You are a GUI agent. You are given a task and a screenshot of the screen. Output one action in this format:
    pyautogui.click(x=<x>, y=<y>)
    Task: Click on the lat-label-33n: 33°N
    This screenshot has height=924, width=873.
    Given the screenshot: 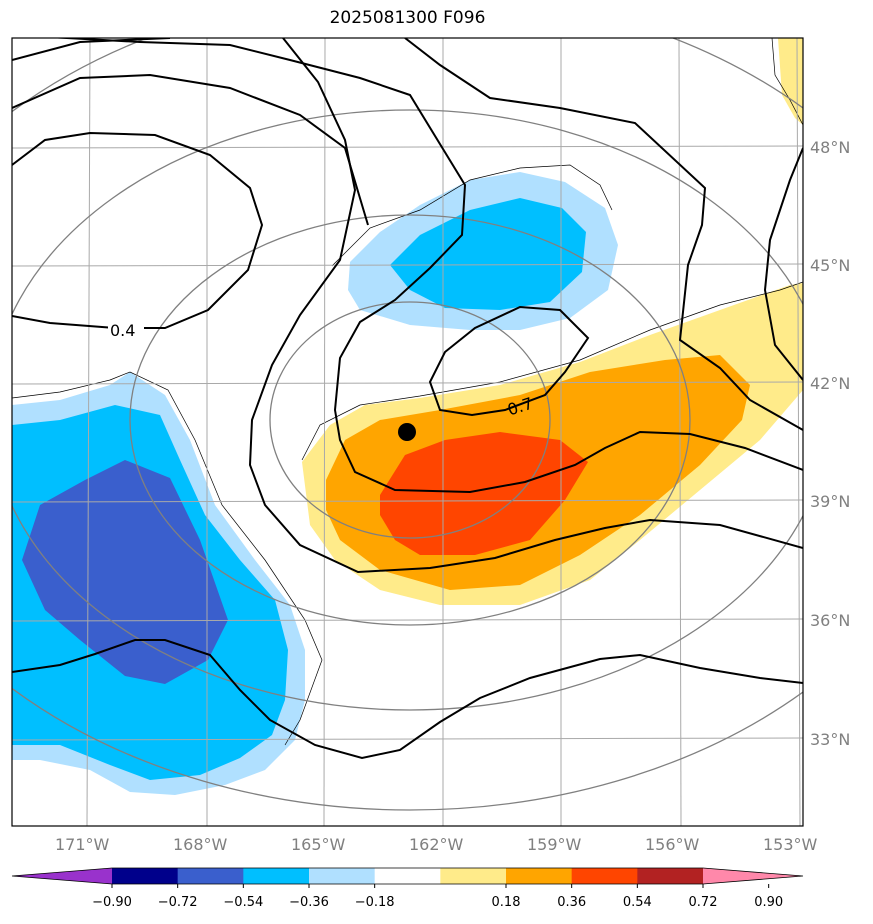 What is the action you would take?
    pyautogui.click(x=830, y=739)
    